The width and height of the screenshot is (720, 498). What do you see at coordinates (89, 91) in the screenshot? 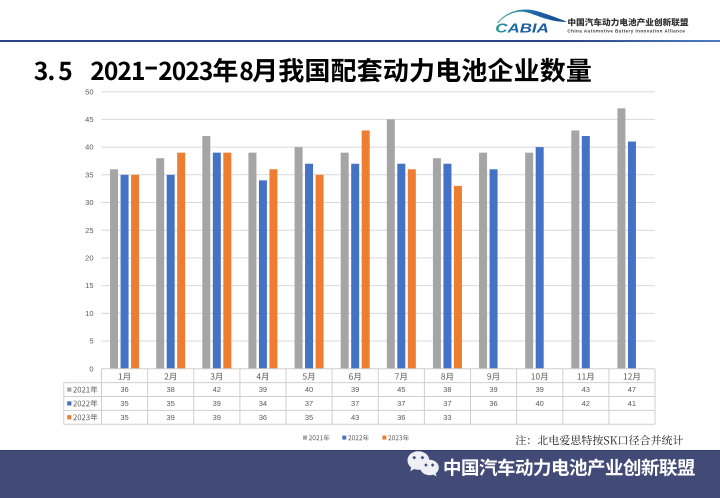
I see `svg-text: 50` at bounding box center [89, 91].